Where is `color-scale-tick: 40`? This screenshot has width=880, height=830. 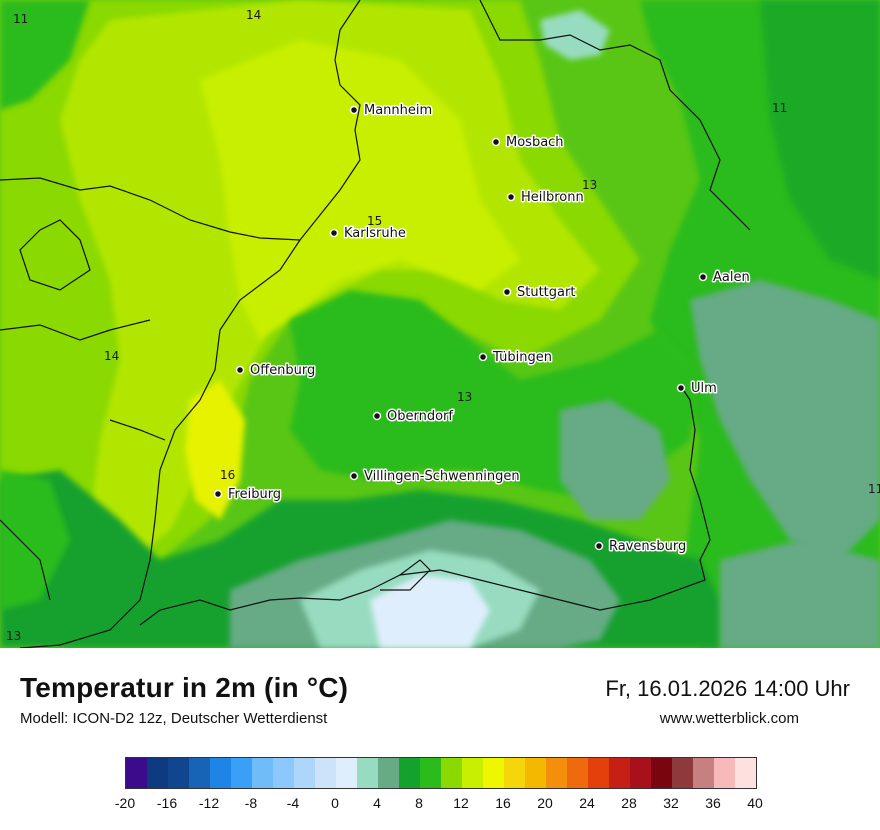
color-scale-tick: 40 is located at coordinates (755, 803).